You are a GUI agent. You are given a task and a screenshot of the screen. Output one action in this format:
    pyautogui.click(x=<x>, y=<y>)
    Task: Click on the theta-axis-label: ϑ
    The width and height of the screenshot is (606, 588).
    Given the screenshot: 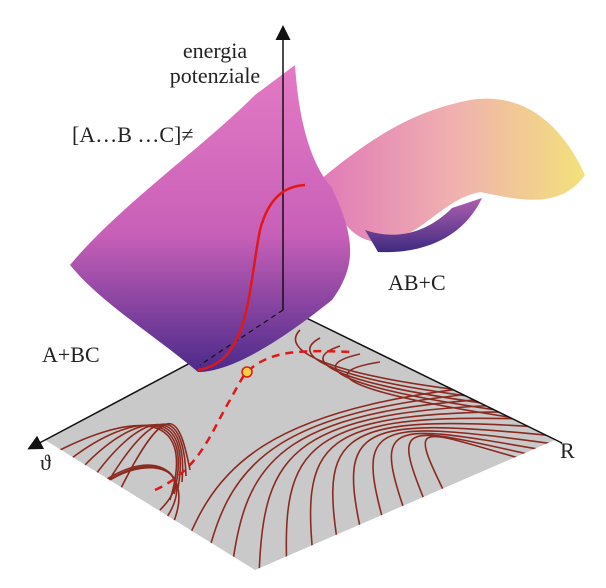 What is the action you would take?
    pyautogui.click(x=45, y=462)
    